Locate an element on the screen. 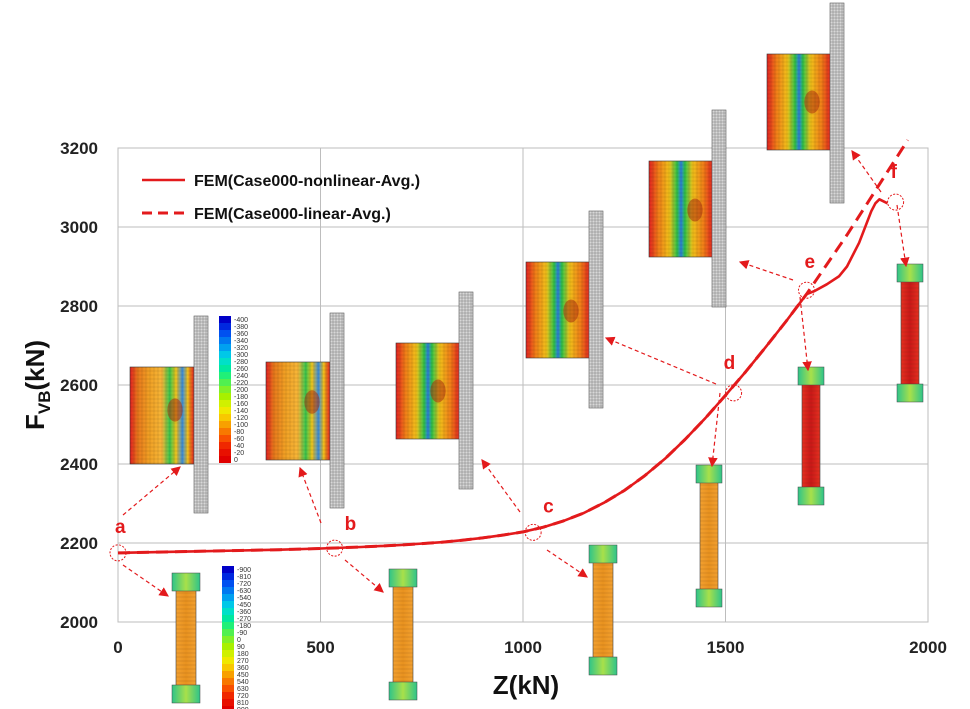 The width and height of the screenshot is (970, 709). scale-label: 270 is located at coordinates (243, 661).